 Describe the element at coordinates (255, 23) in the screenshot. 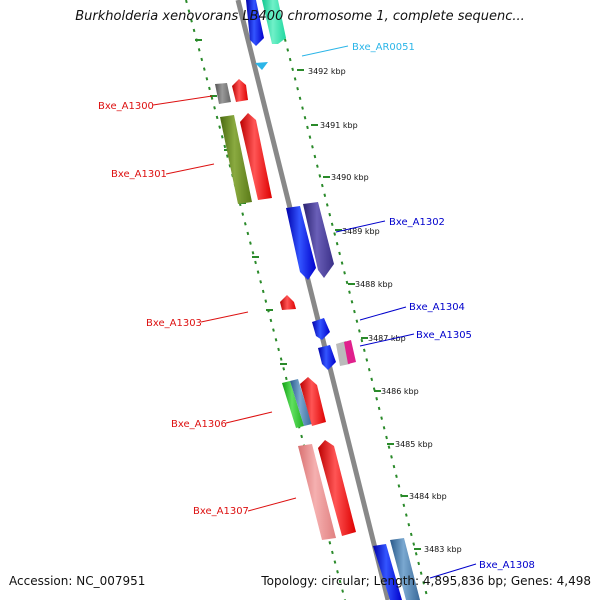

I see `gene-block-top-blue` at that location.